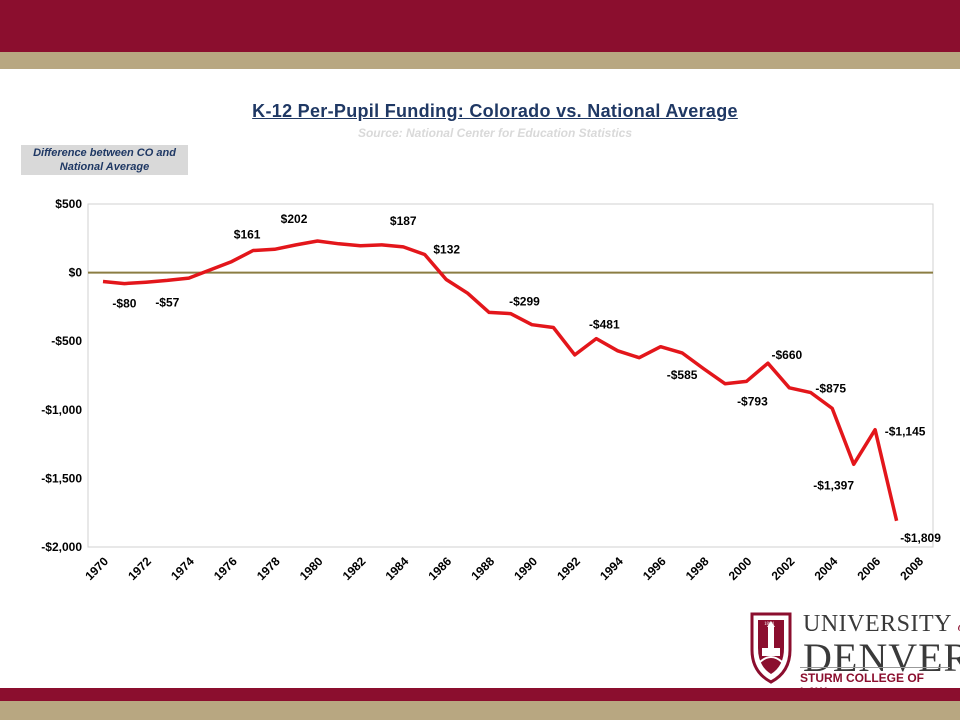  Describe the element at coordinates (830, 389) in the screenshot. I see `data-label: -$875` at that location.